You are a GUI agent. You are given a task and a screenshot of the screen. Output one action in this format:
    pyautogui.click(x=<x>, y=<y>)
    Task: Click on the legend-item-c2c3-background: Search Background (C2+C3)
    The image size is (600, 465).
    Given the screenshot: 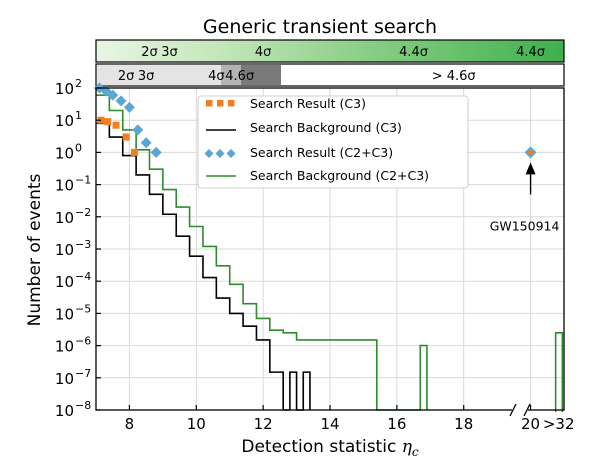 What is the action you would take?
    pyautogui.click(x=317, y=175)
    